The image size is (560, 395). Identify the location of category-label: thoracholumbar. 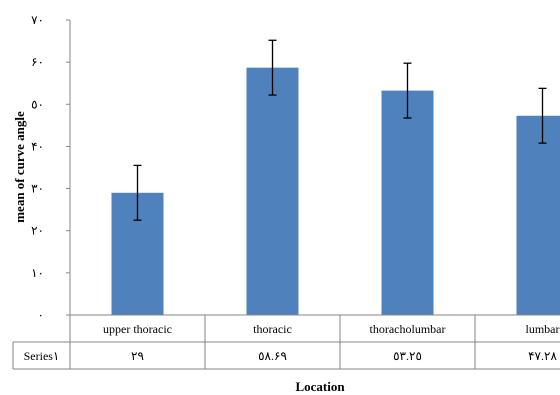
(408, 329).